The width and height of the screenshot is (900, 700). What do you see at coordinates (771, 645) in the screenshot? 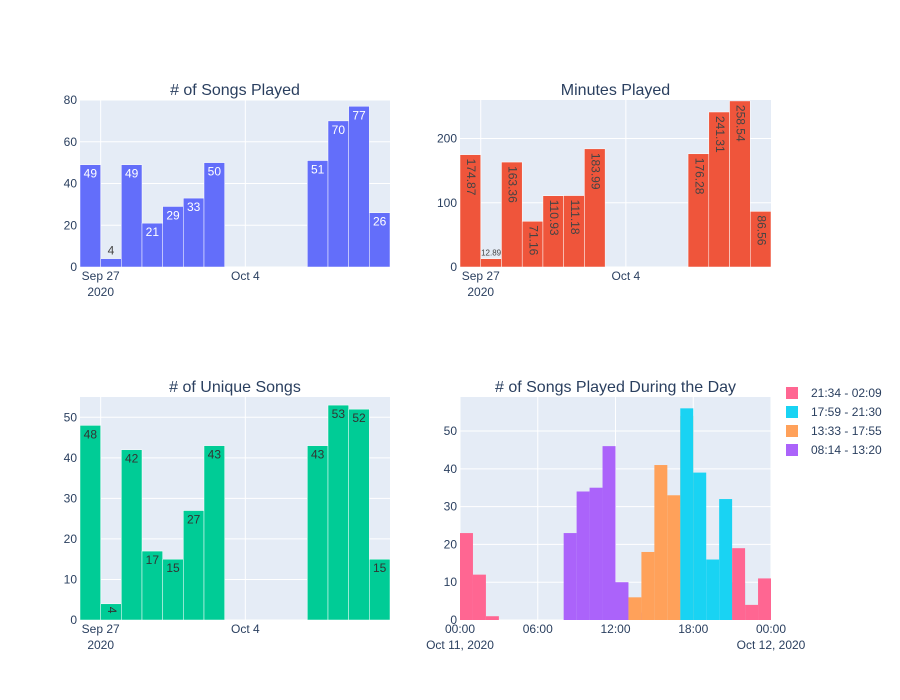
I see `x-tick-sublabel: Oct 12, 2020` at bounding box center [771, 645].